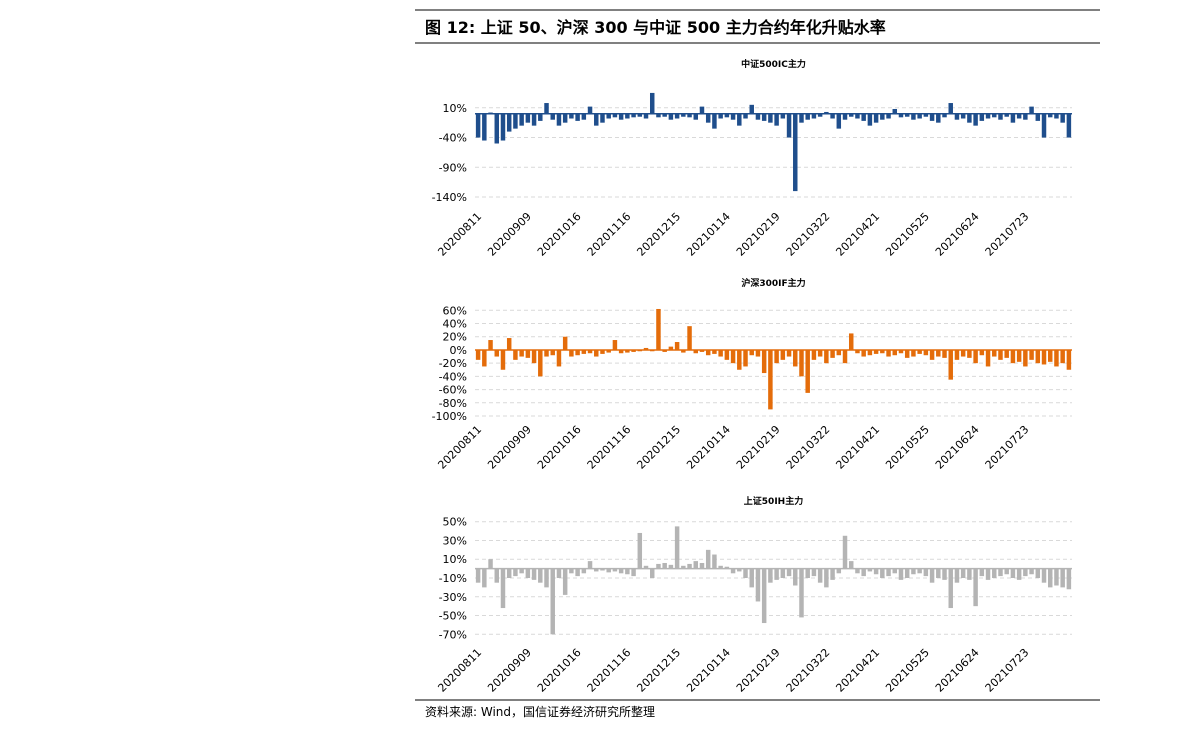 This screenshot has width=1191, height=740. What do you see at coordinates (455, 310) in the screenshot?
I see `y-tick-label: 60%` at bounding box center [455, 310].